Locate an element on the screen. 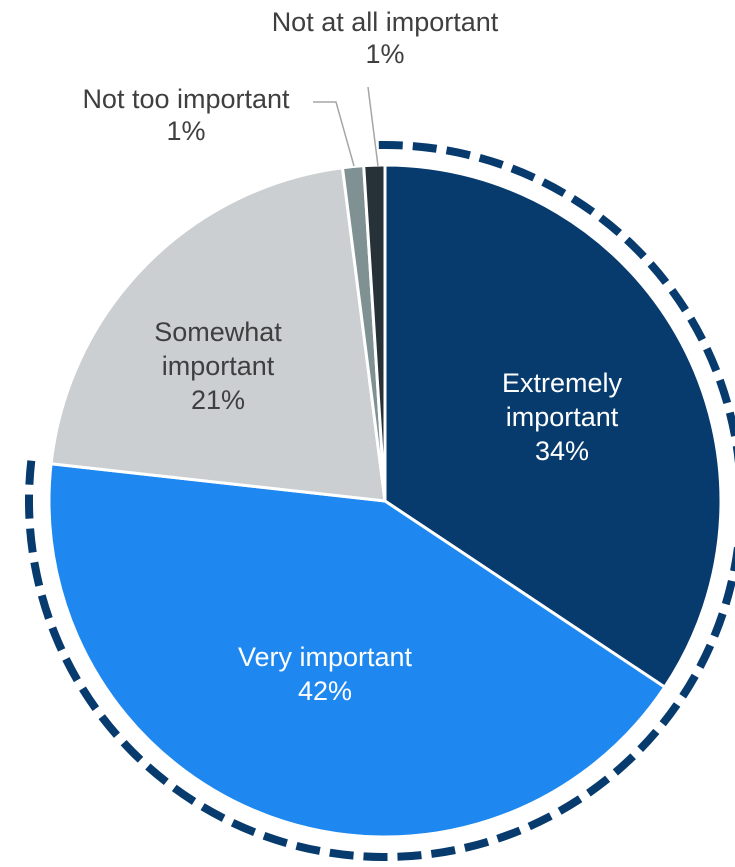 This screenshot has width=735, height=867. slice-label-very-important: Very important 42% is located at coordinates (325, 674).